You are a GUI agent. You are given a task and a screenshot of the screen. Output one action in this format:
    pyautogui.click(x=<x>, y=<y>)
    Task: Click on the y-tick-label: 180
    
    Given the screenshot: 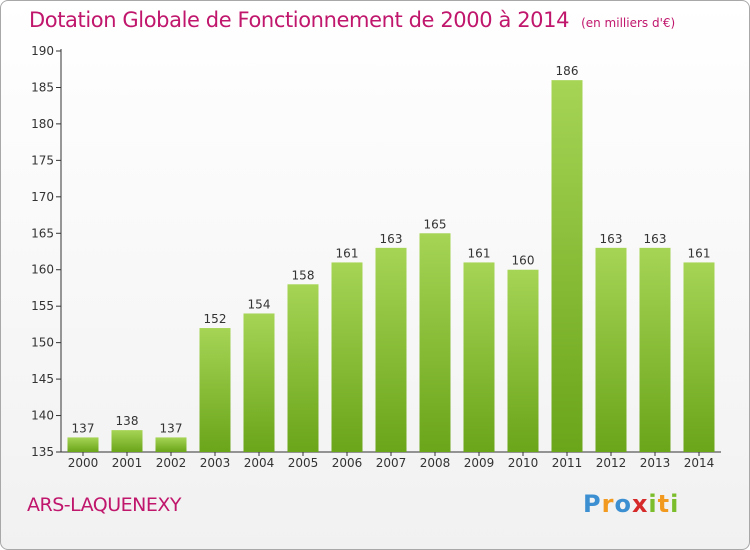 What is the action you would take?
    pyautogui.click(x=42, y=124)
    